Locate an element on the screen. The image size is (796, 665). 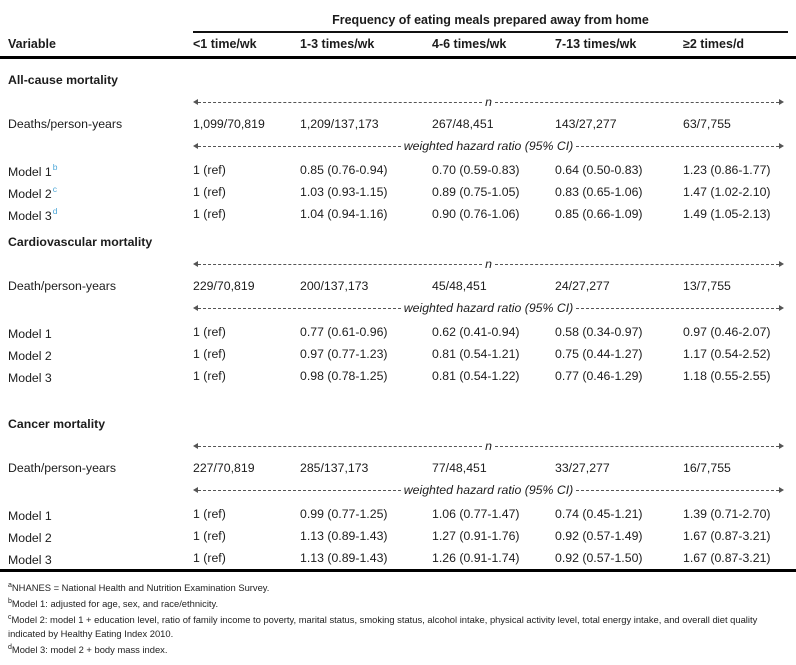
data-cell: 0.64 (0.50-0.83) is located at coordinates (599, 170).